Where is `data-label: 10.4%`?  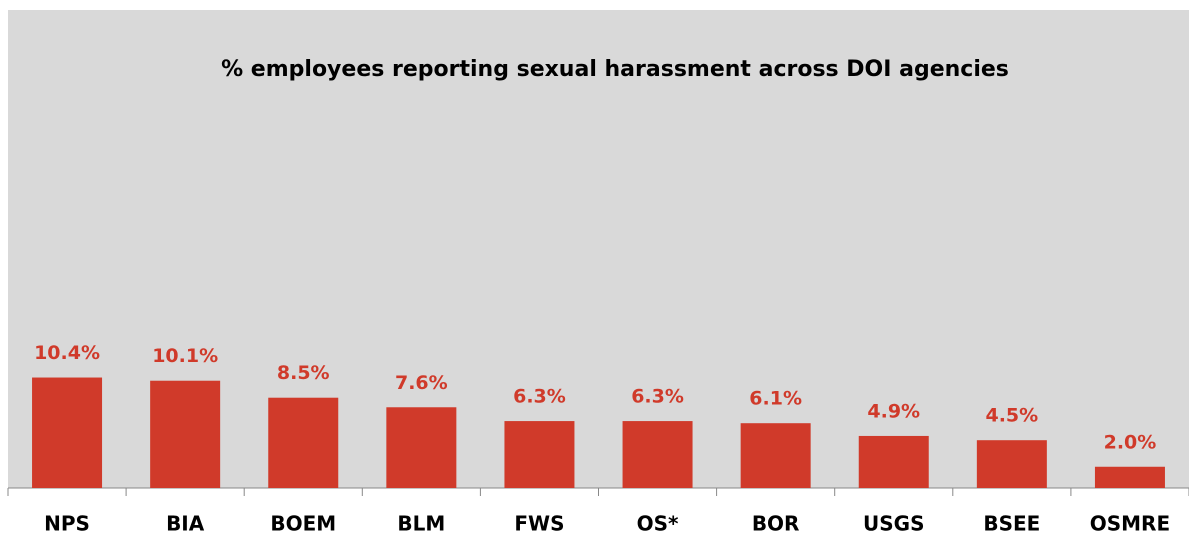 data-label: 10.4% is located at coordinates (67, 353).